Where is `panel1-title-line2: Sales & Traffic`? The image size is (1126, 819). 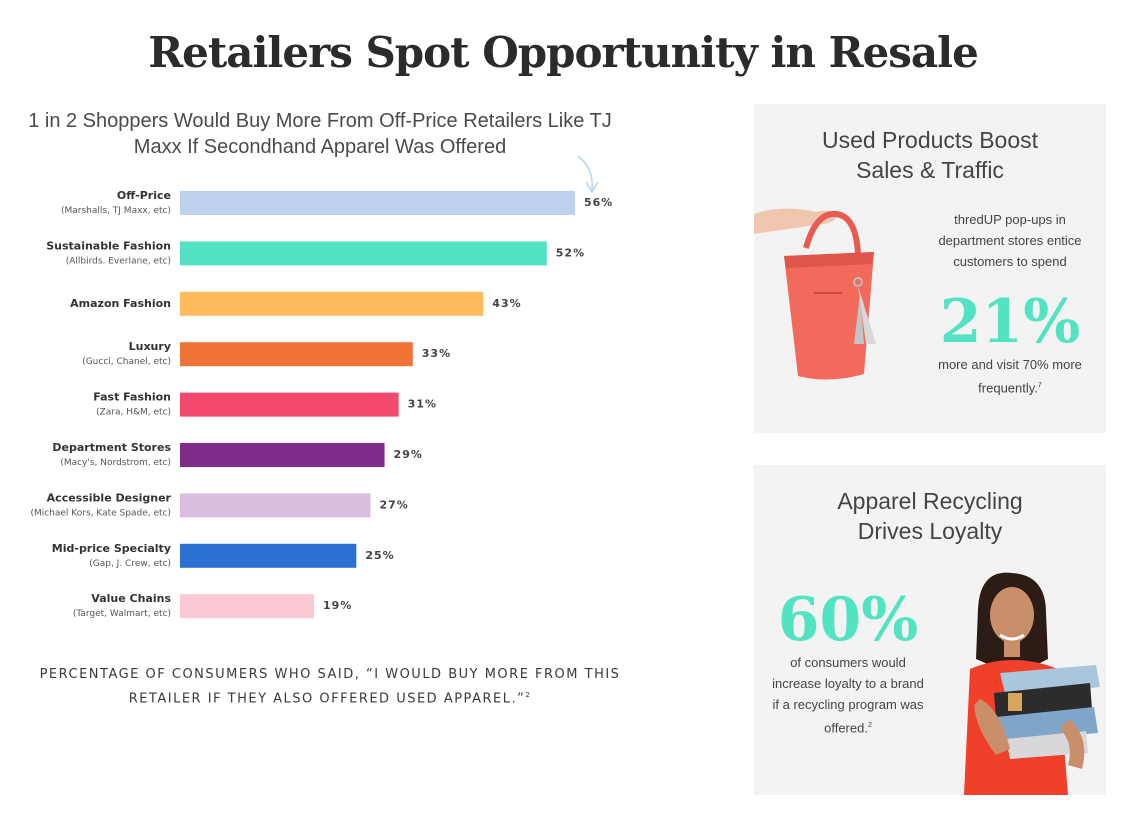 panel1-title-line2: Sales & Traffic is located at coordinates (930, 170).